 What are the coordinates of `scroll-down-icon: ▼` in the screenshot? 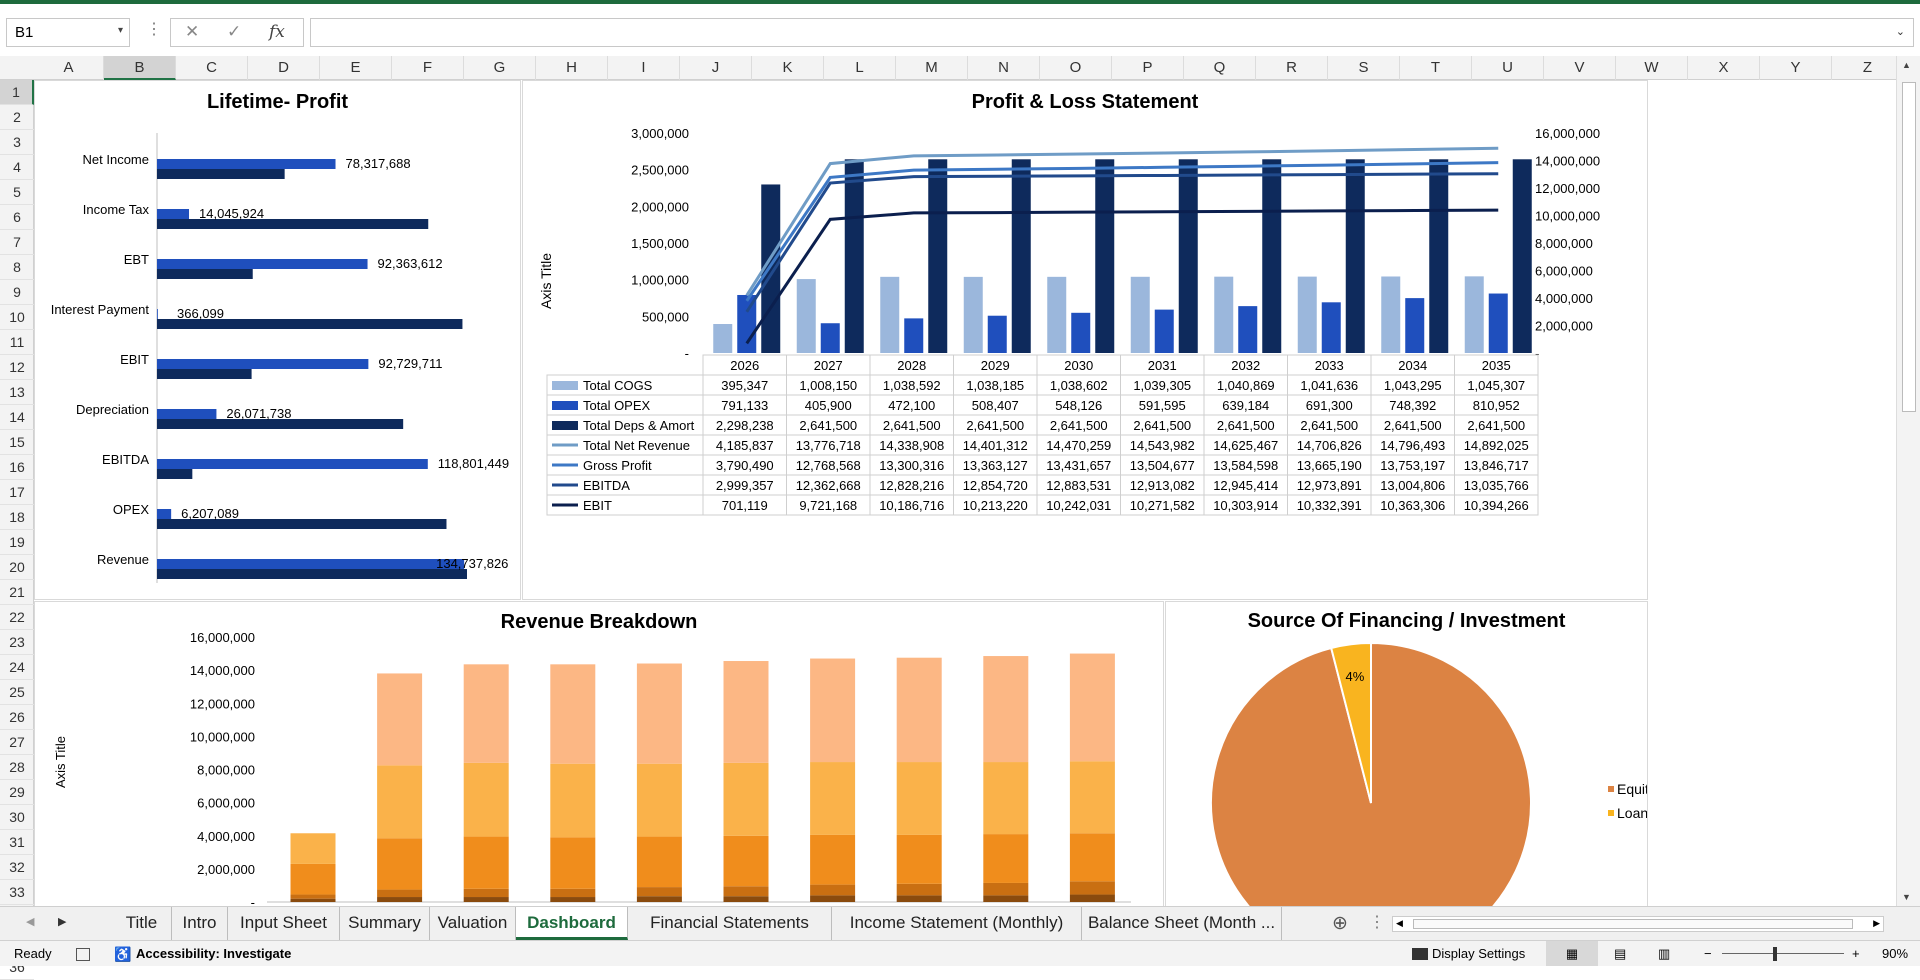 It's located at (1906, 897).